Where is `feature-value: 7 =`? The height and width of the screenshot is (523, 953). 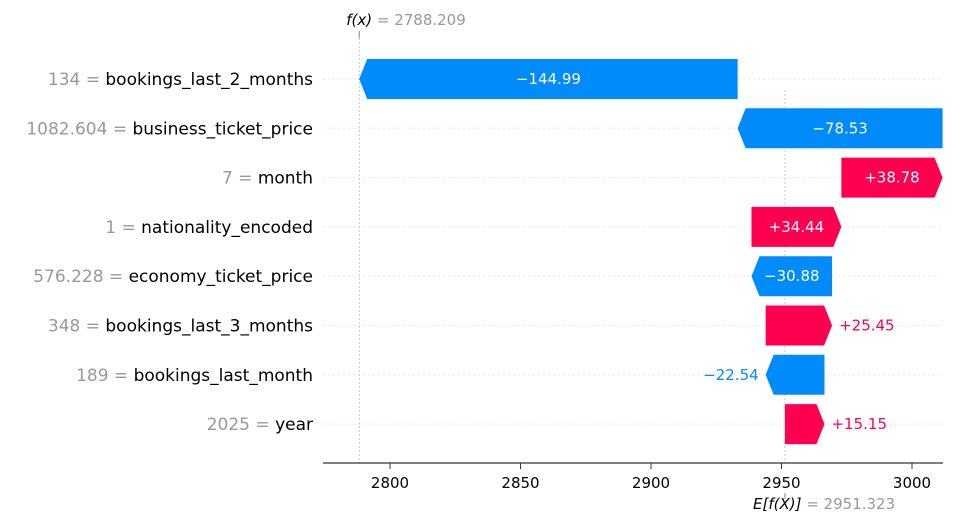 feature-value: 7 = is located at coordinates (240, 179).